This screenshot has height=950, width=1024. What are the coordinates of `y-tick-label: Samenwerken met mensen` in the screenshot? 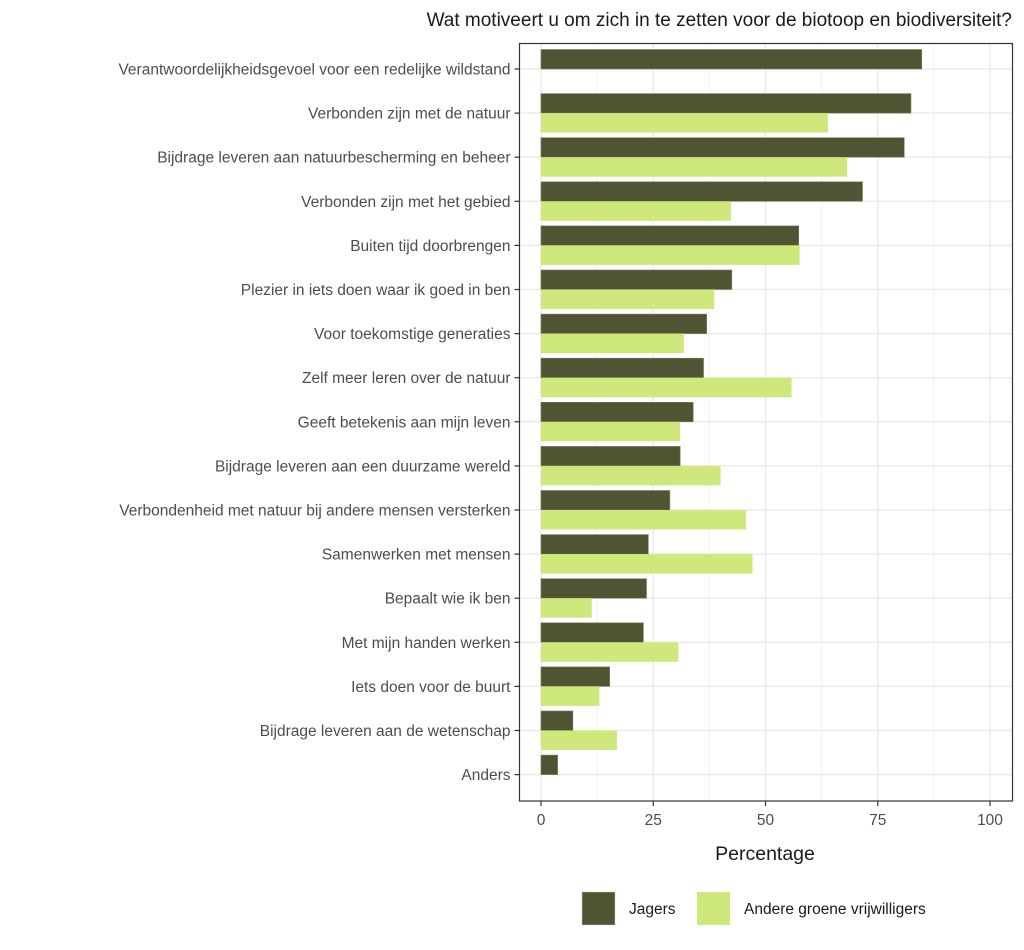 It's located at (416, 555).